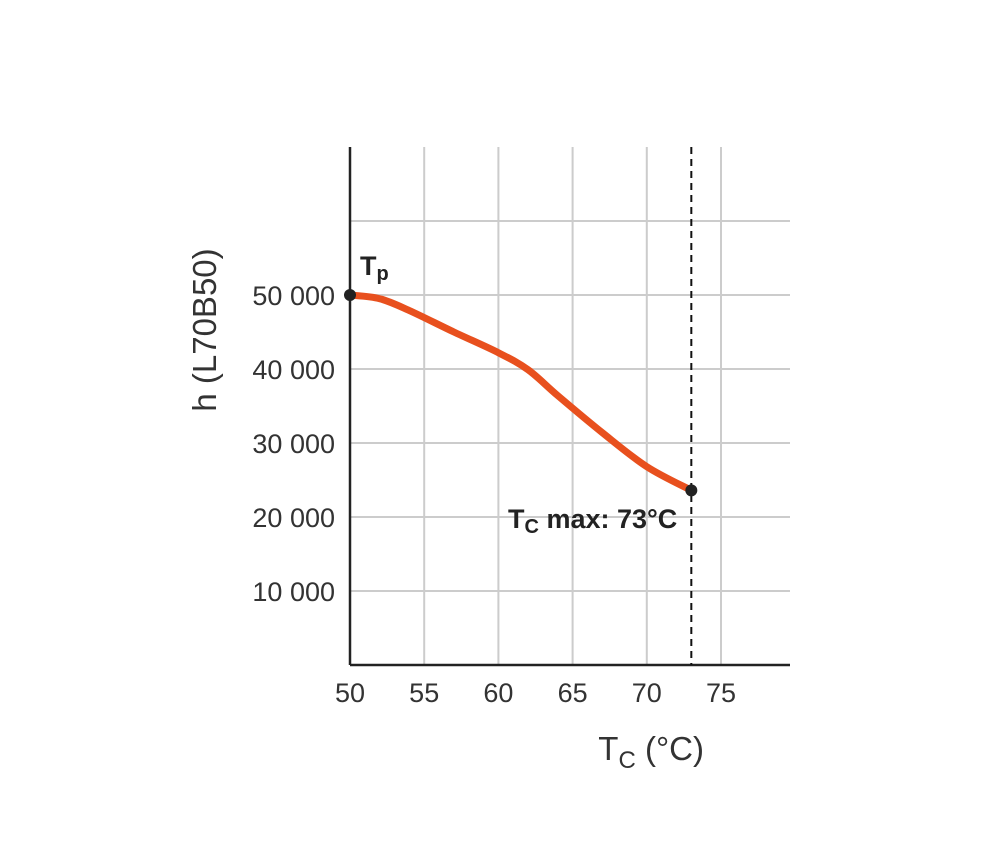 This screenshot has width=1000, height=852. I want to click on x-tick-label: 65, so click(573, 693).